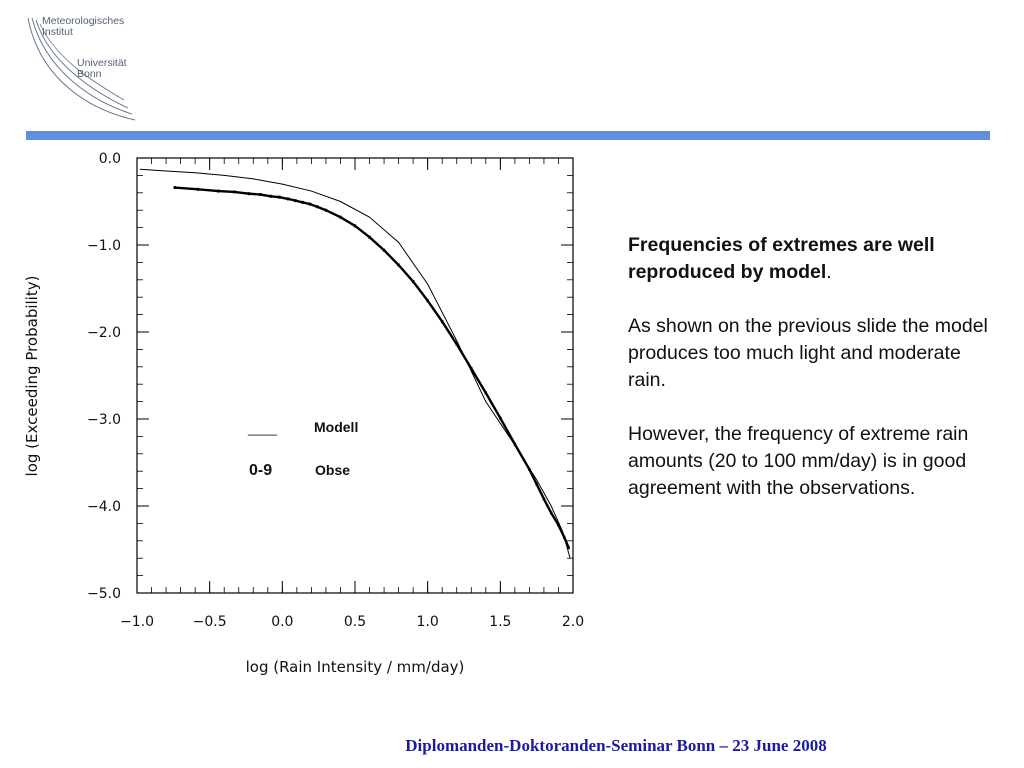 The width and height of the screenshot is (1024, 768). Describe the element at coordinates (282, 622) in the screenshot. I see `x-tick-label: 0.0` at that location.